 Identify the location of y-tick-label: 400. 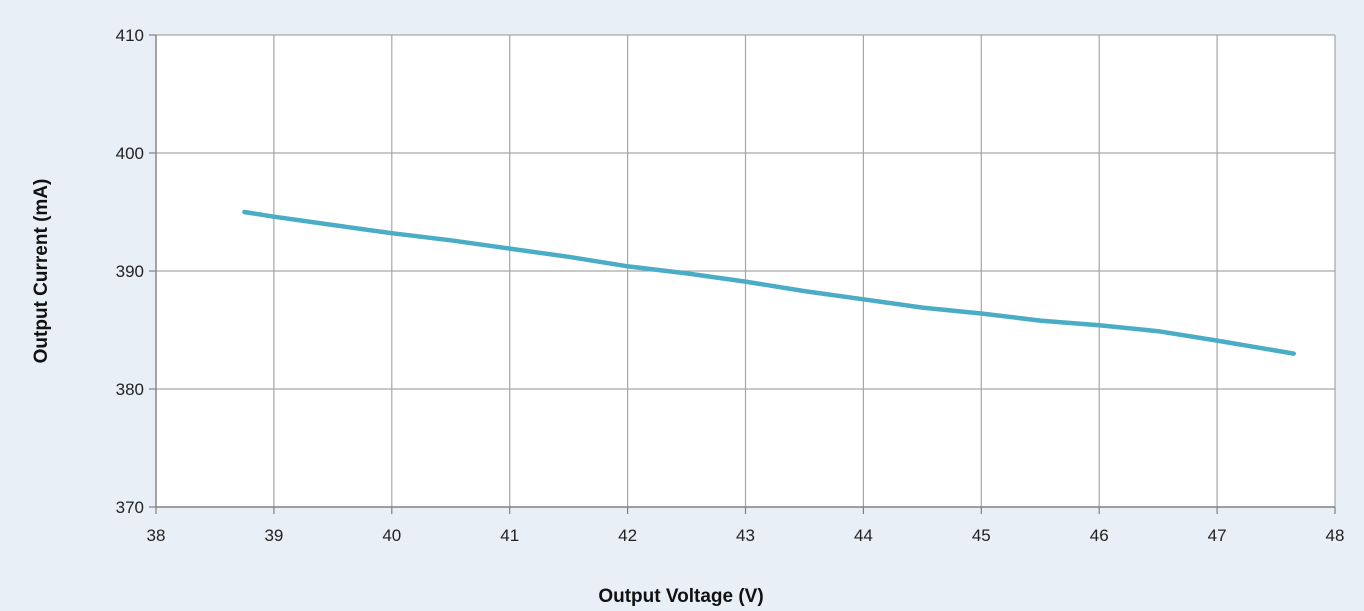
(130, 153).